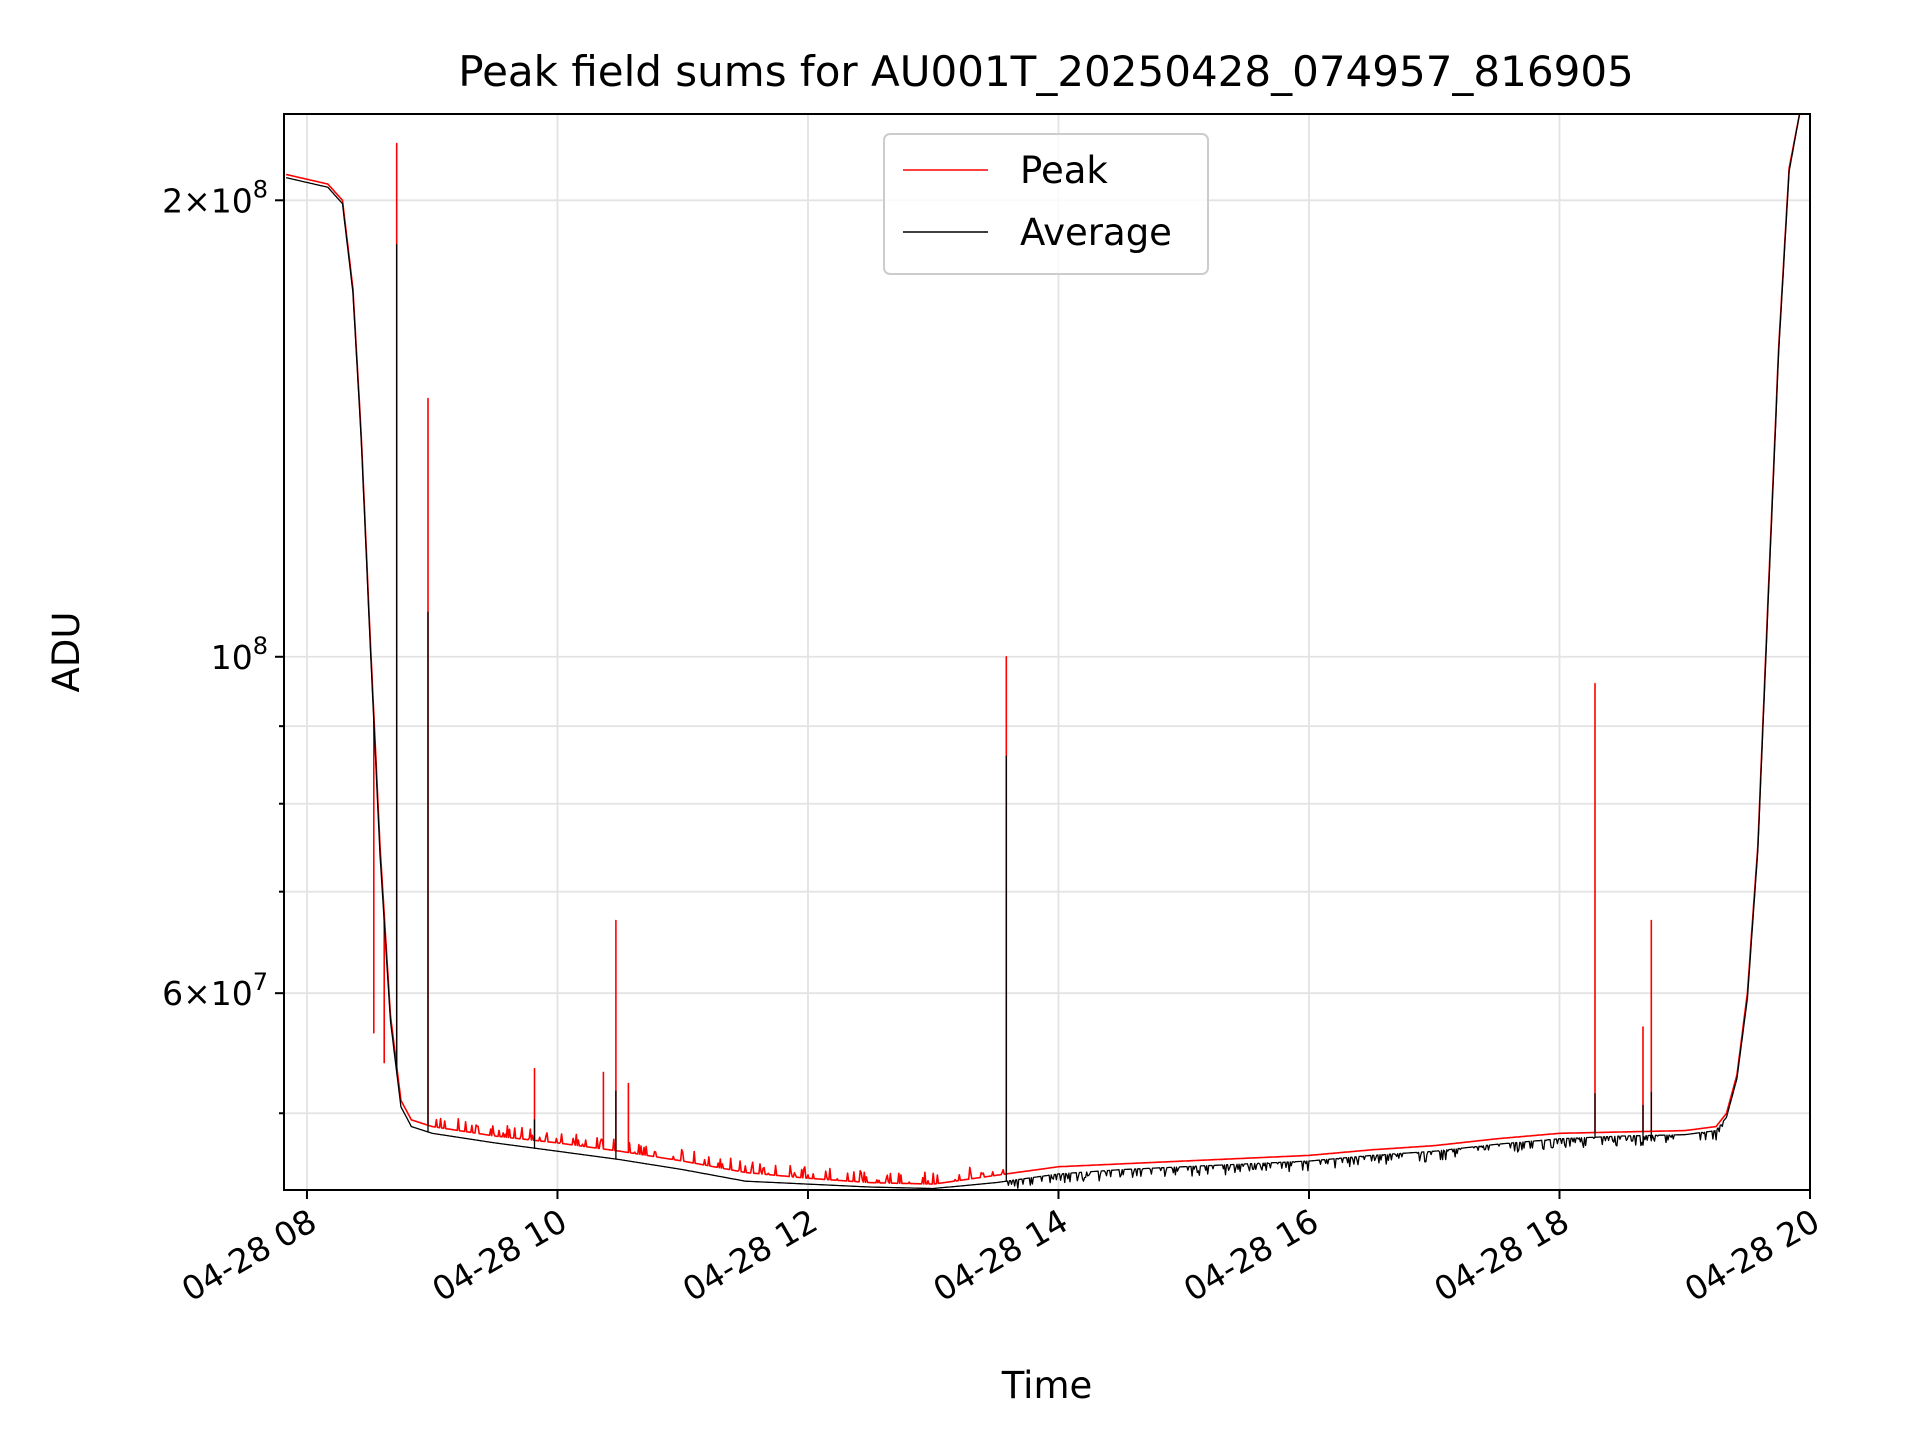 The width and height of the screenshot is (1920, 1440). What do you see at coordinates (1047, 1385) in the screenshot?
I see `x-axis-label: Time` at bounding box center [1047, 1385].